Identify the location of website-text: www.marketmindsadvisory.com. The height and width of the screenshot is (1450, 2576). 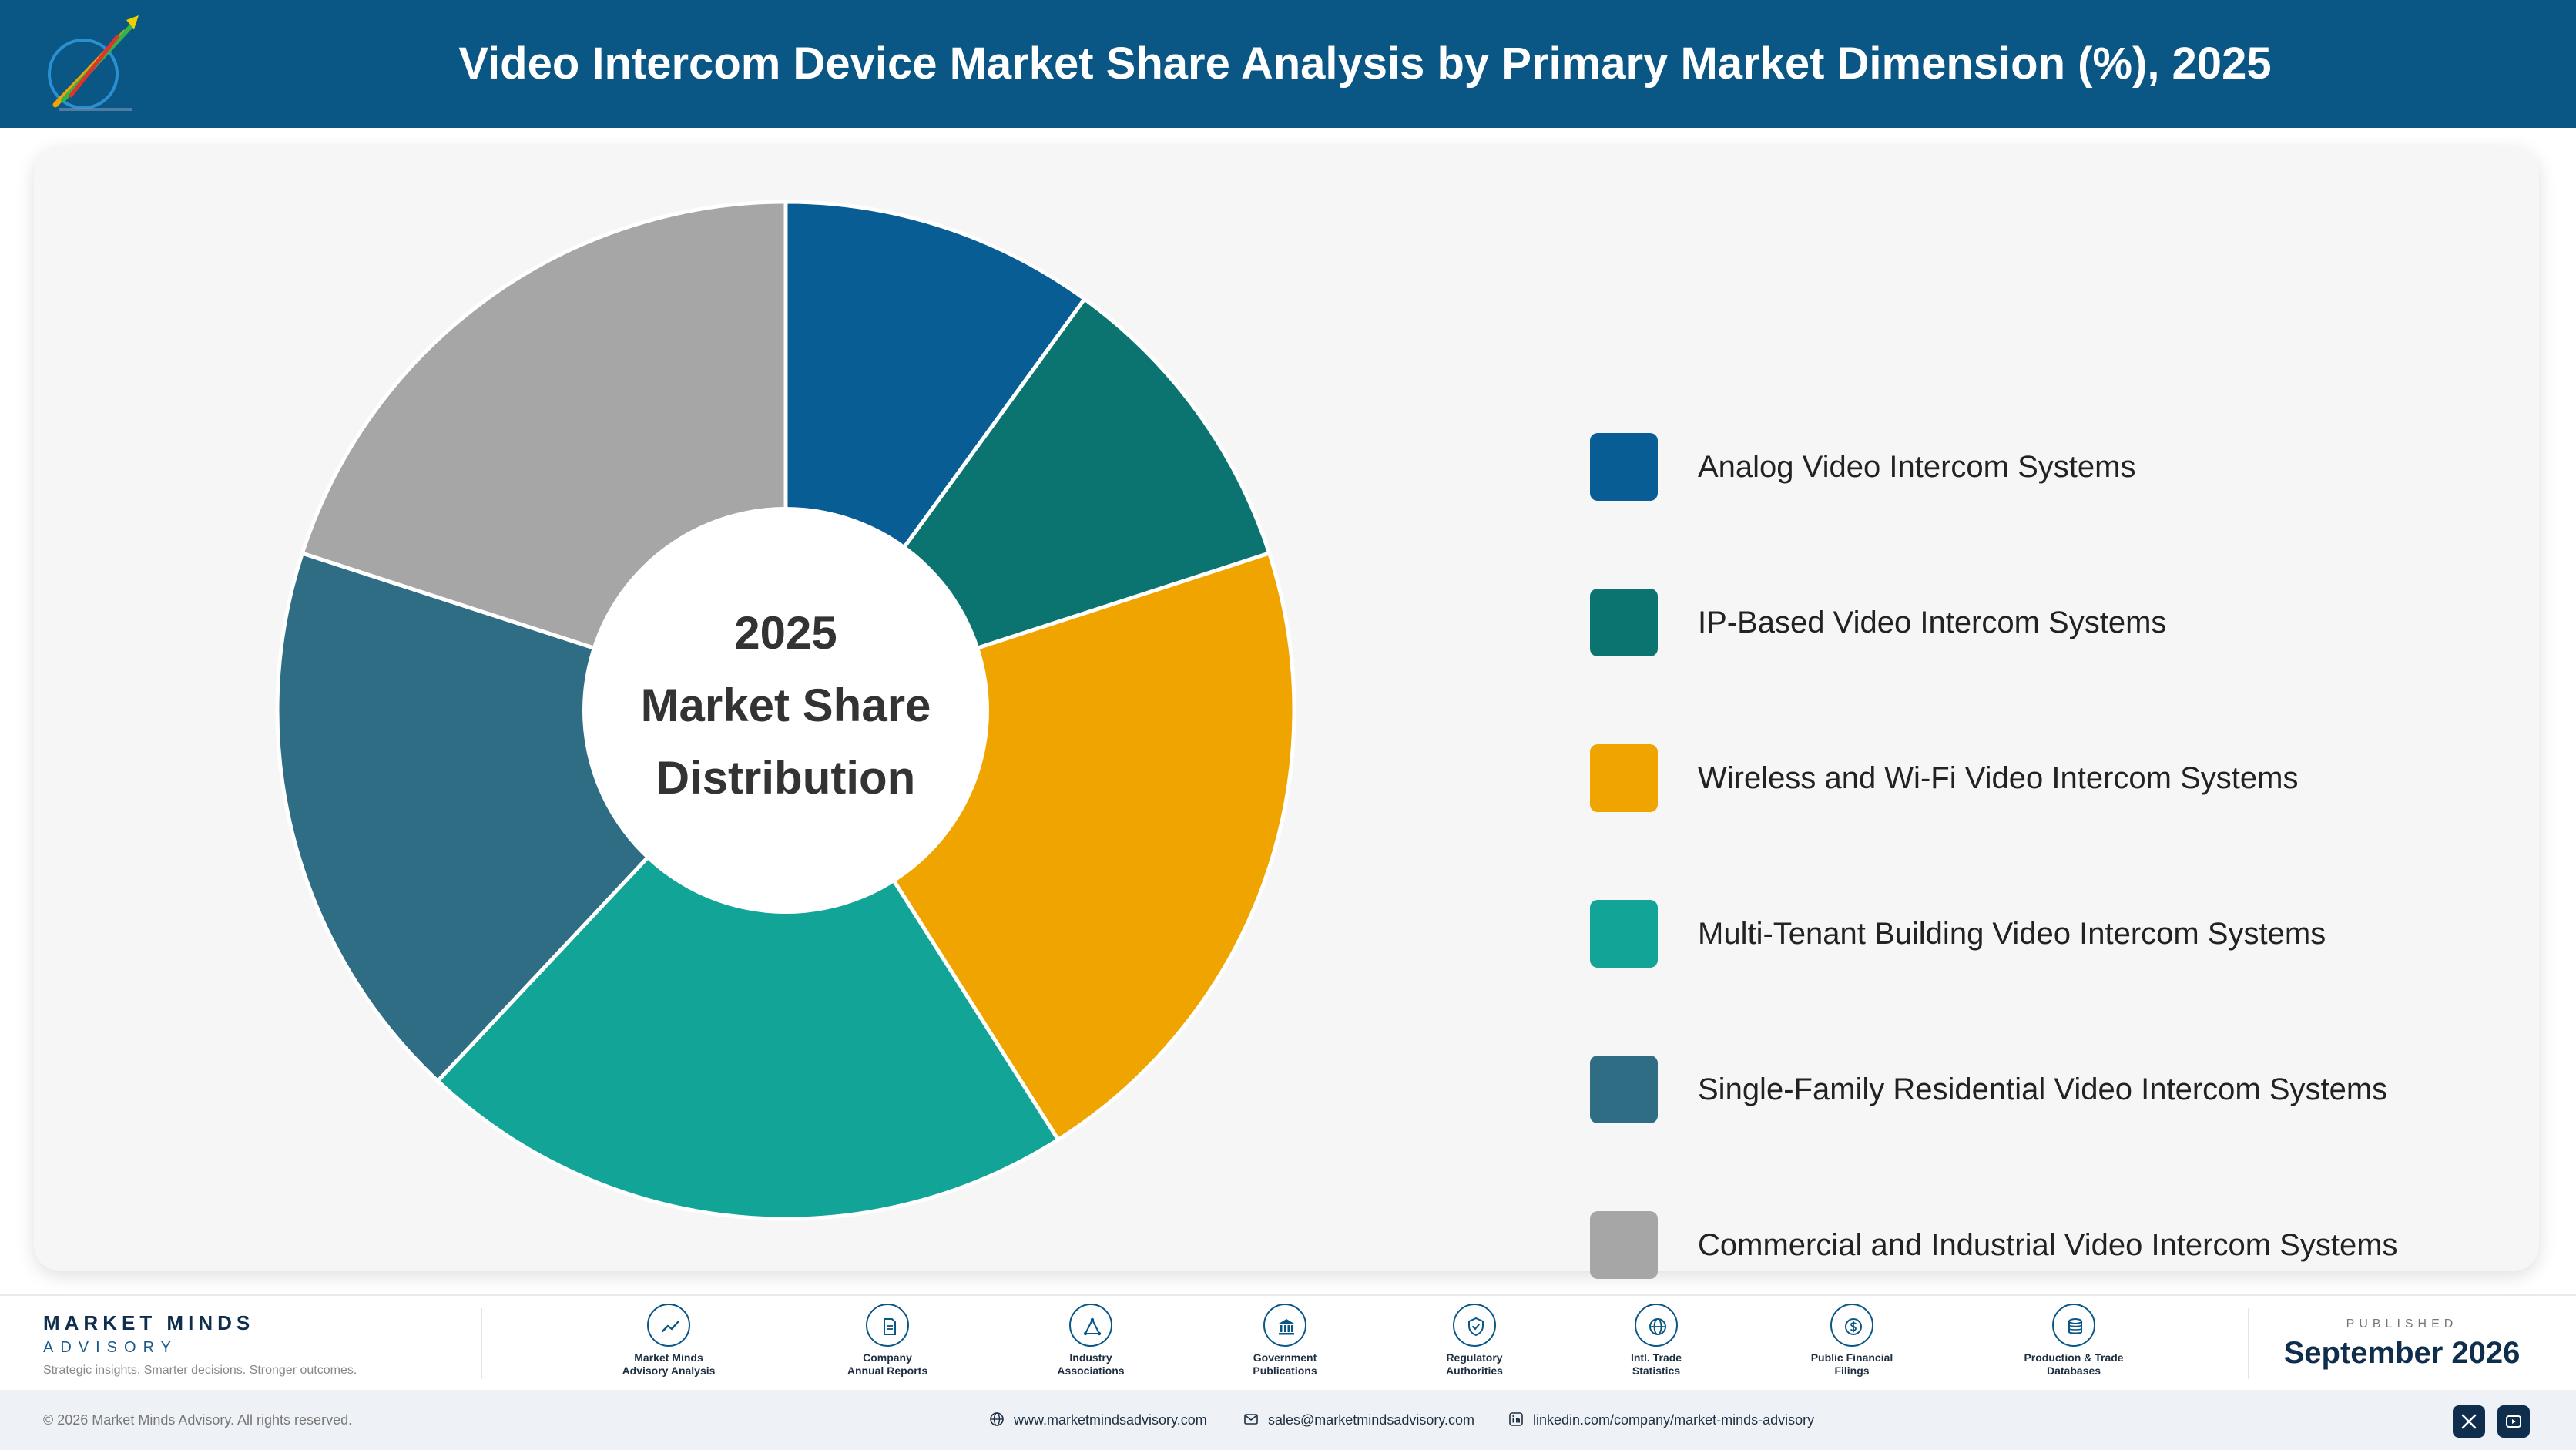
(1110, 1420).